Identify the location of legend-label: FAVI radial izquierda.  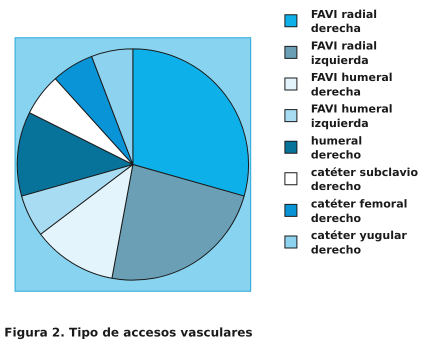
(344, 53).